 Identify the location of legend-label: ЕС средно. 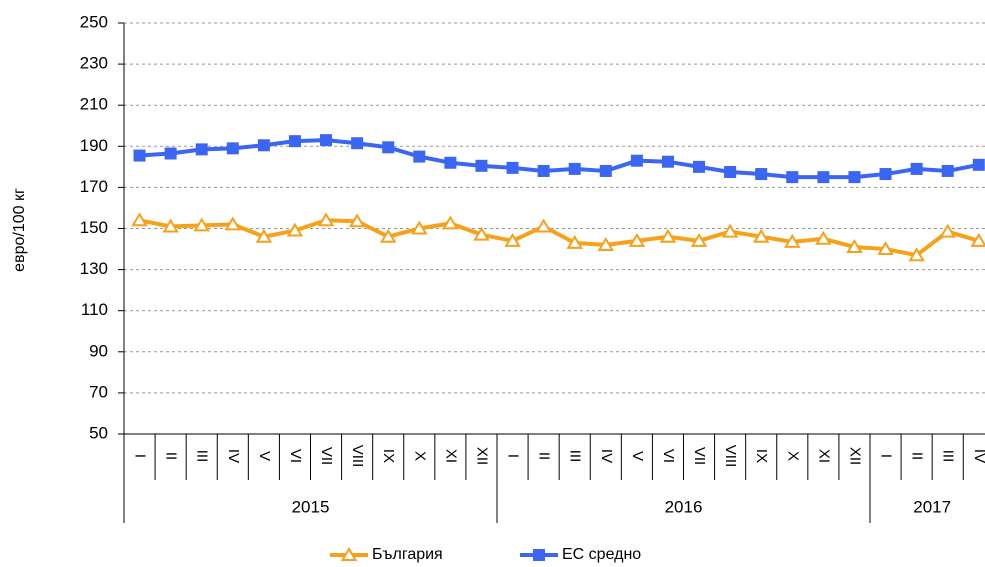
(601, 554).